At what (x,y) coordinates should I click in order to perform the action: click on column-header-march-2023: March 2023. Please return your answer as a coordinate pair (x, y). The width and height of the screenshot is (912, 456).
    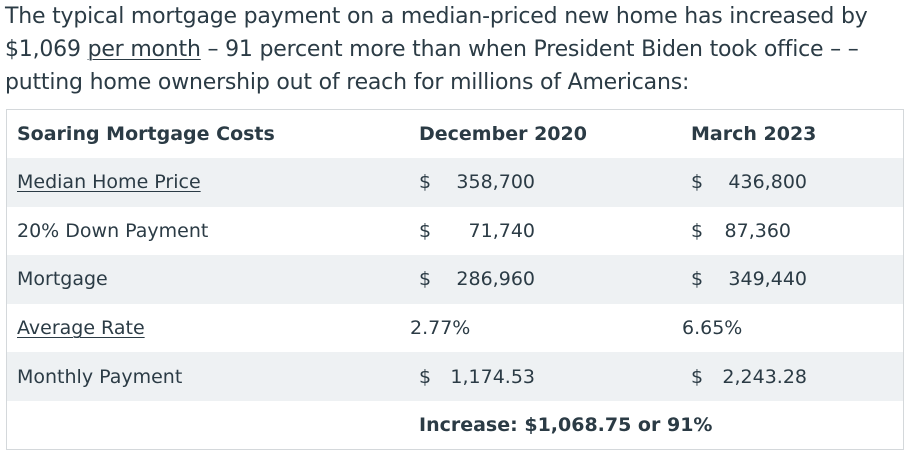
    Looking at the image, I should click on (754, 134).